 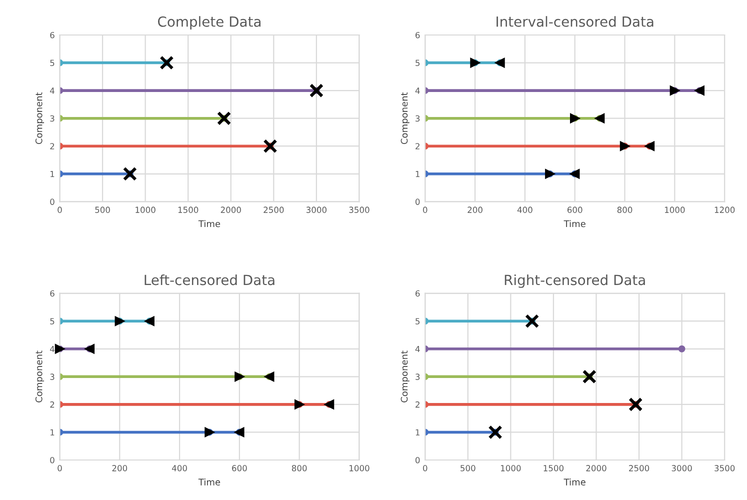 I want to click on chart-title: Left-censored Data, so click(x=209, y=280).